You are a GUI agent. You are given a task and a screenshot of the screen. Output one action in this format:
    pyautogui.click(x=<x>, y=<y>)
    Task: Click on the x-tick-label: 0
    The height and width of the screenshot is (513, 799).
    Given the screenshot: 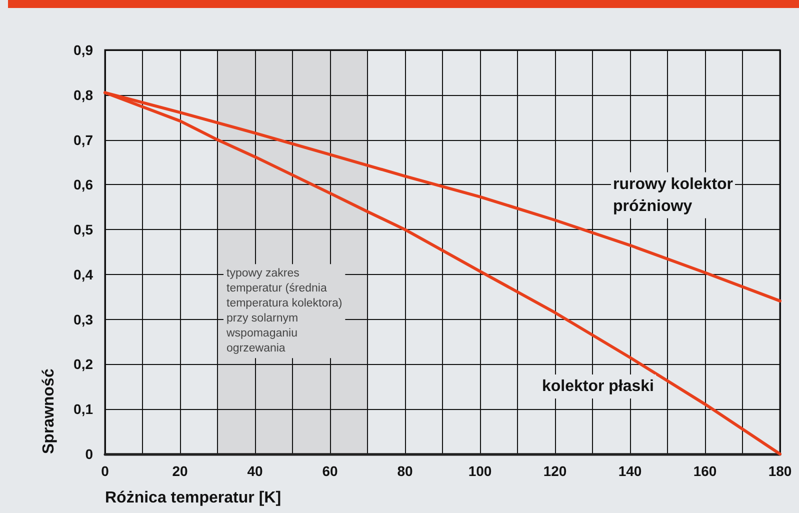 What is the action you would take?
    pyautogui.click(x=105, y=471)
    